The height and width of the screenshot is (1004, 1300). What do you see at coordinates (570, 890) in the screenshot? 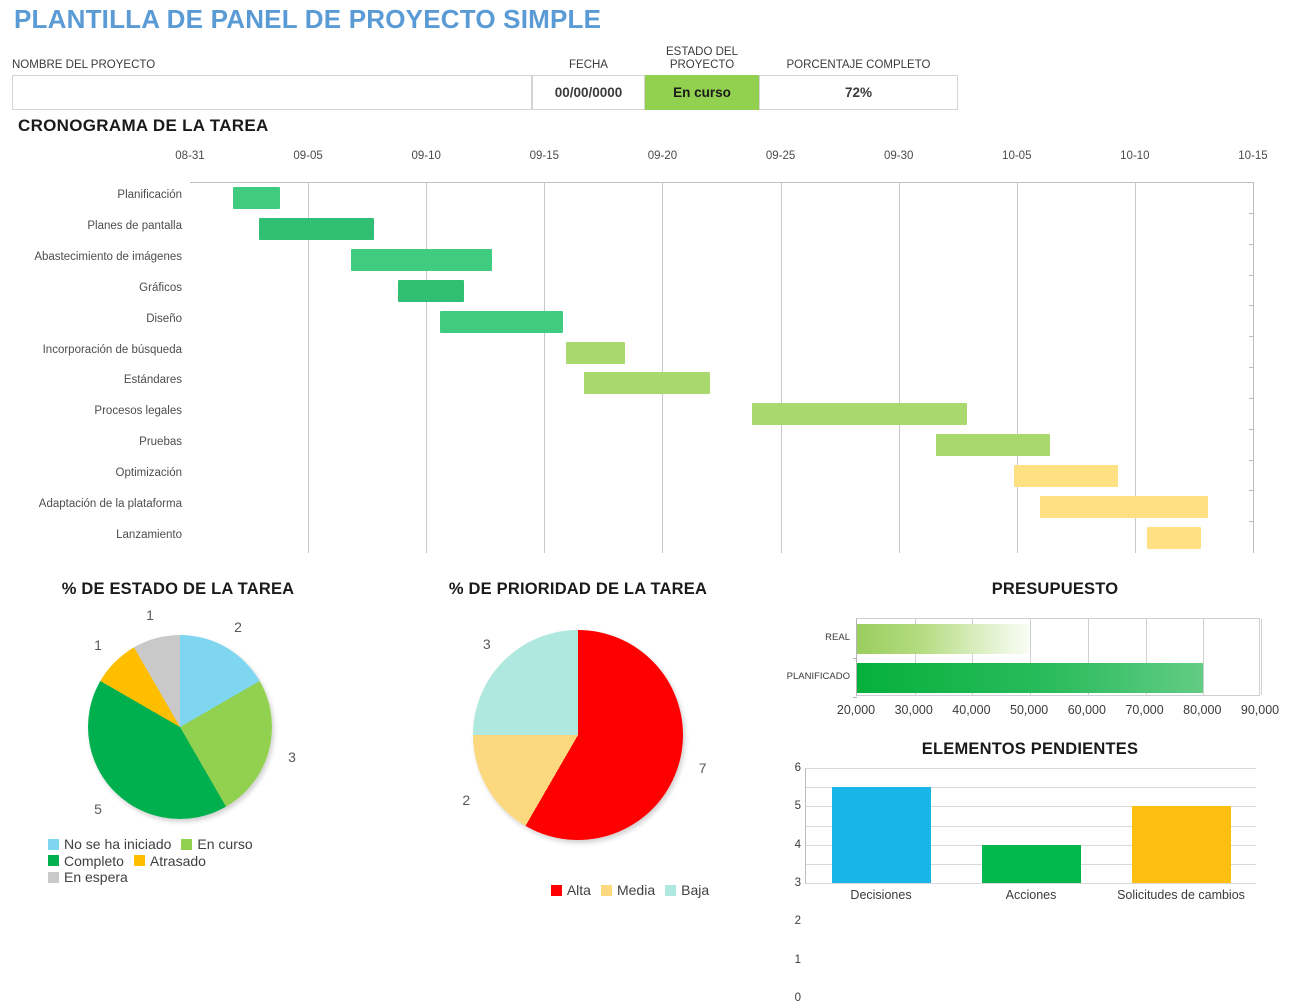
I see `legend-item: Alta` at bounding box center [570, 890].